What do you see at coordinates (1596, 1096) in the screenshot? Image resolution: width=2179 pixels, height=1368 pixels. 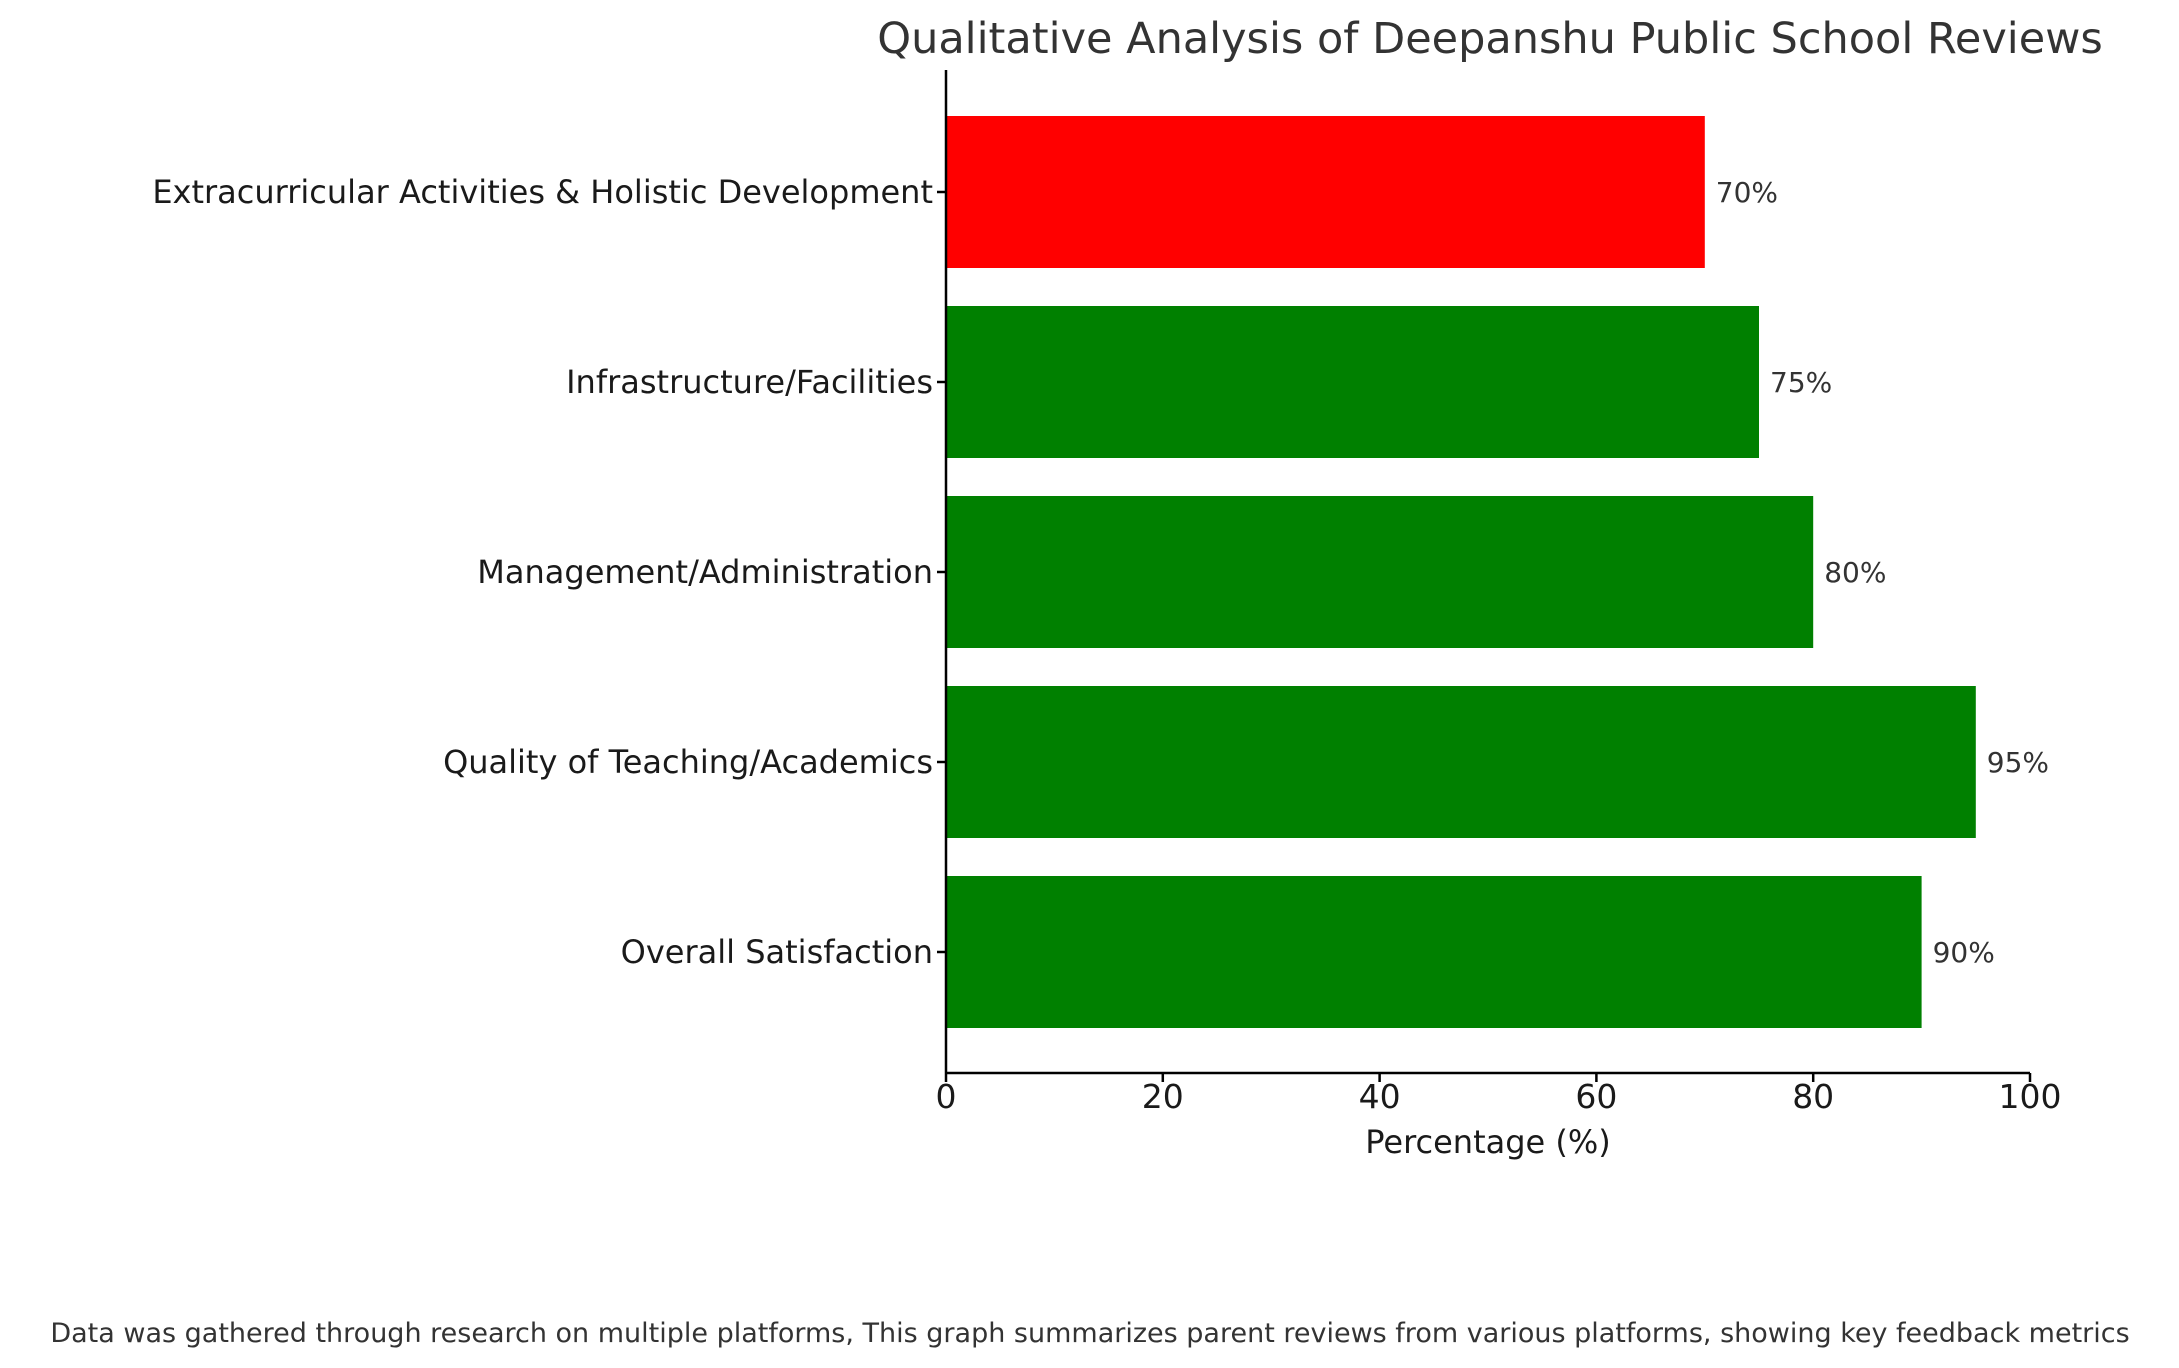 I see `x-tick-label-60: 60` at bounding box center [1596, 1096].